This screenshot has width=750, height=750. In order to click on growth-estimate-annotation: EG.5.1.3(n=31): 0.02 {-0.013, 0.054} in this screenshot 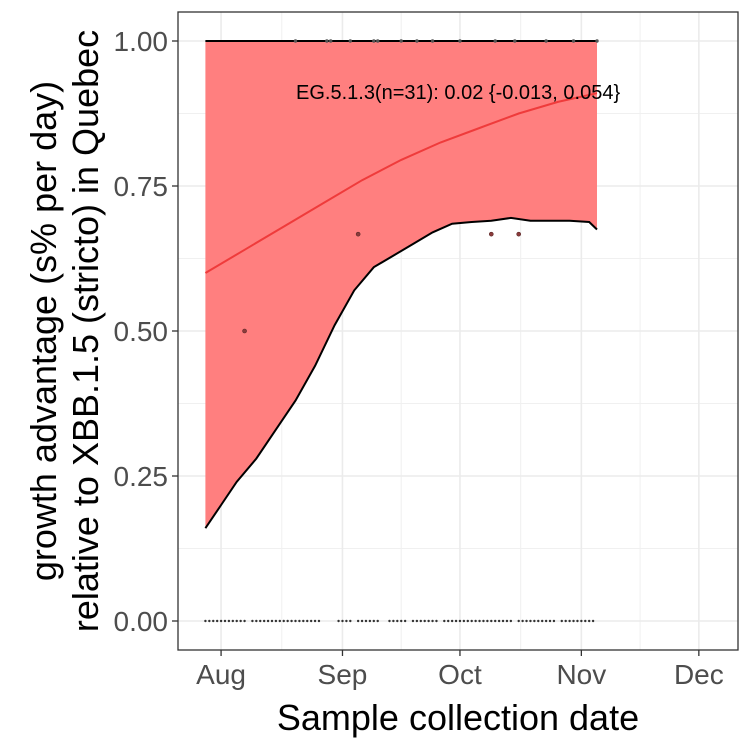, I will do `click(458, 93)`.